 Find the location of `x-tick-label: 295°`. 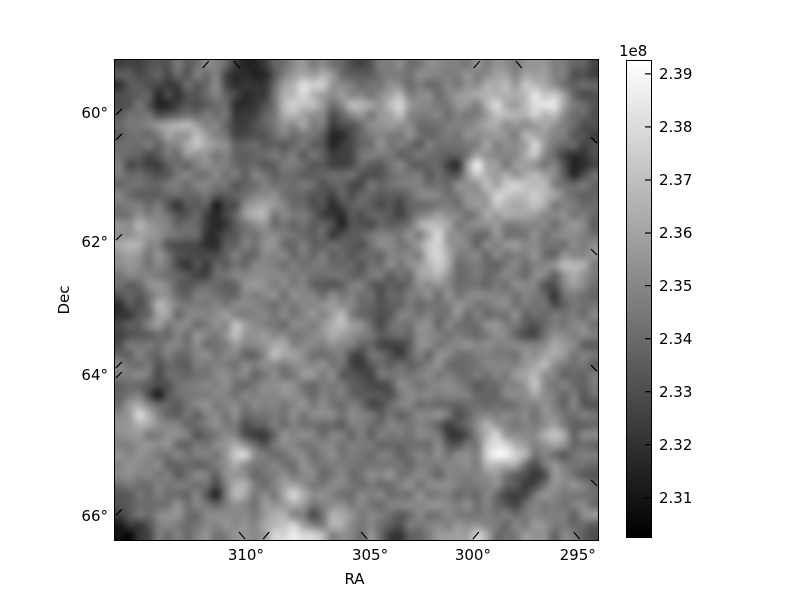

x-tick-label: 295° is located at coordinates (577, 555).